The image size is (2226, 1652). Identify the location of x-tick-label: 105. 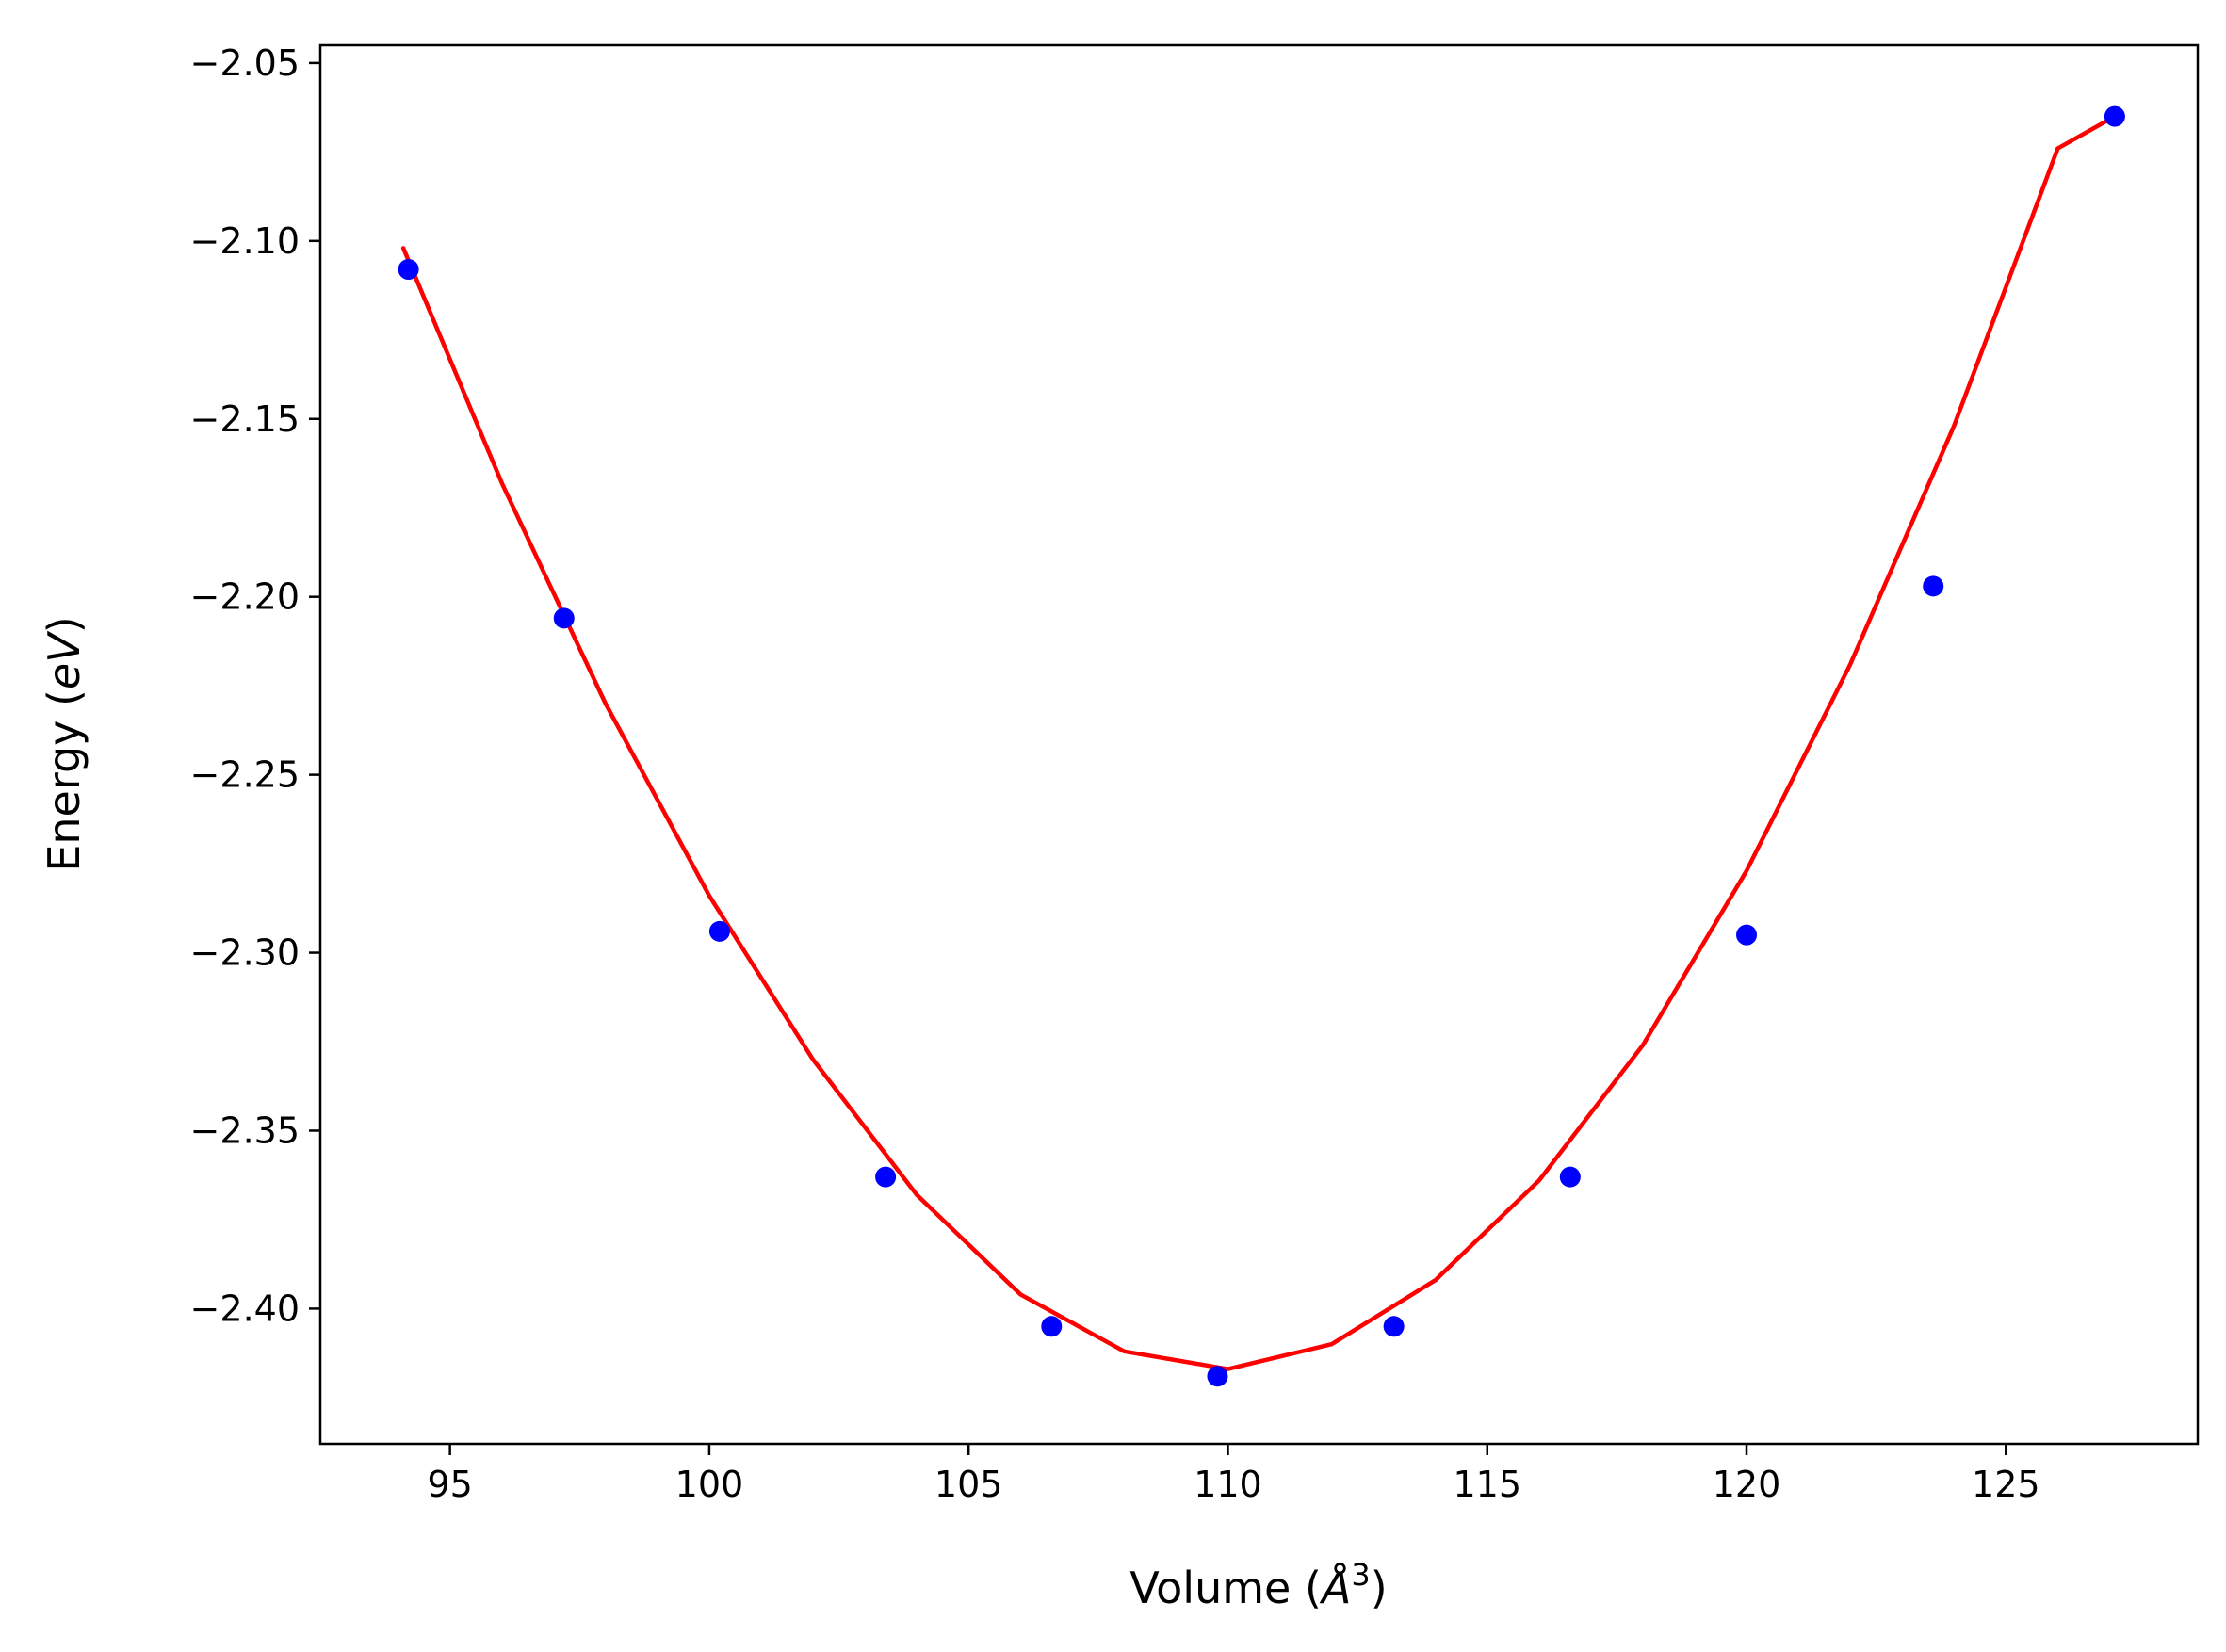
(968, 1484).